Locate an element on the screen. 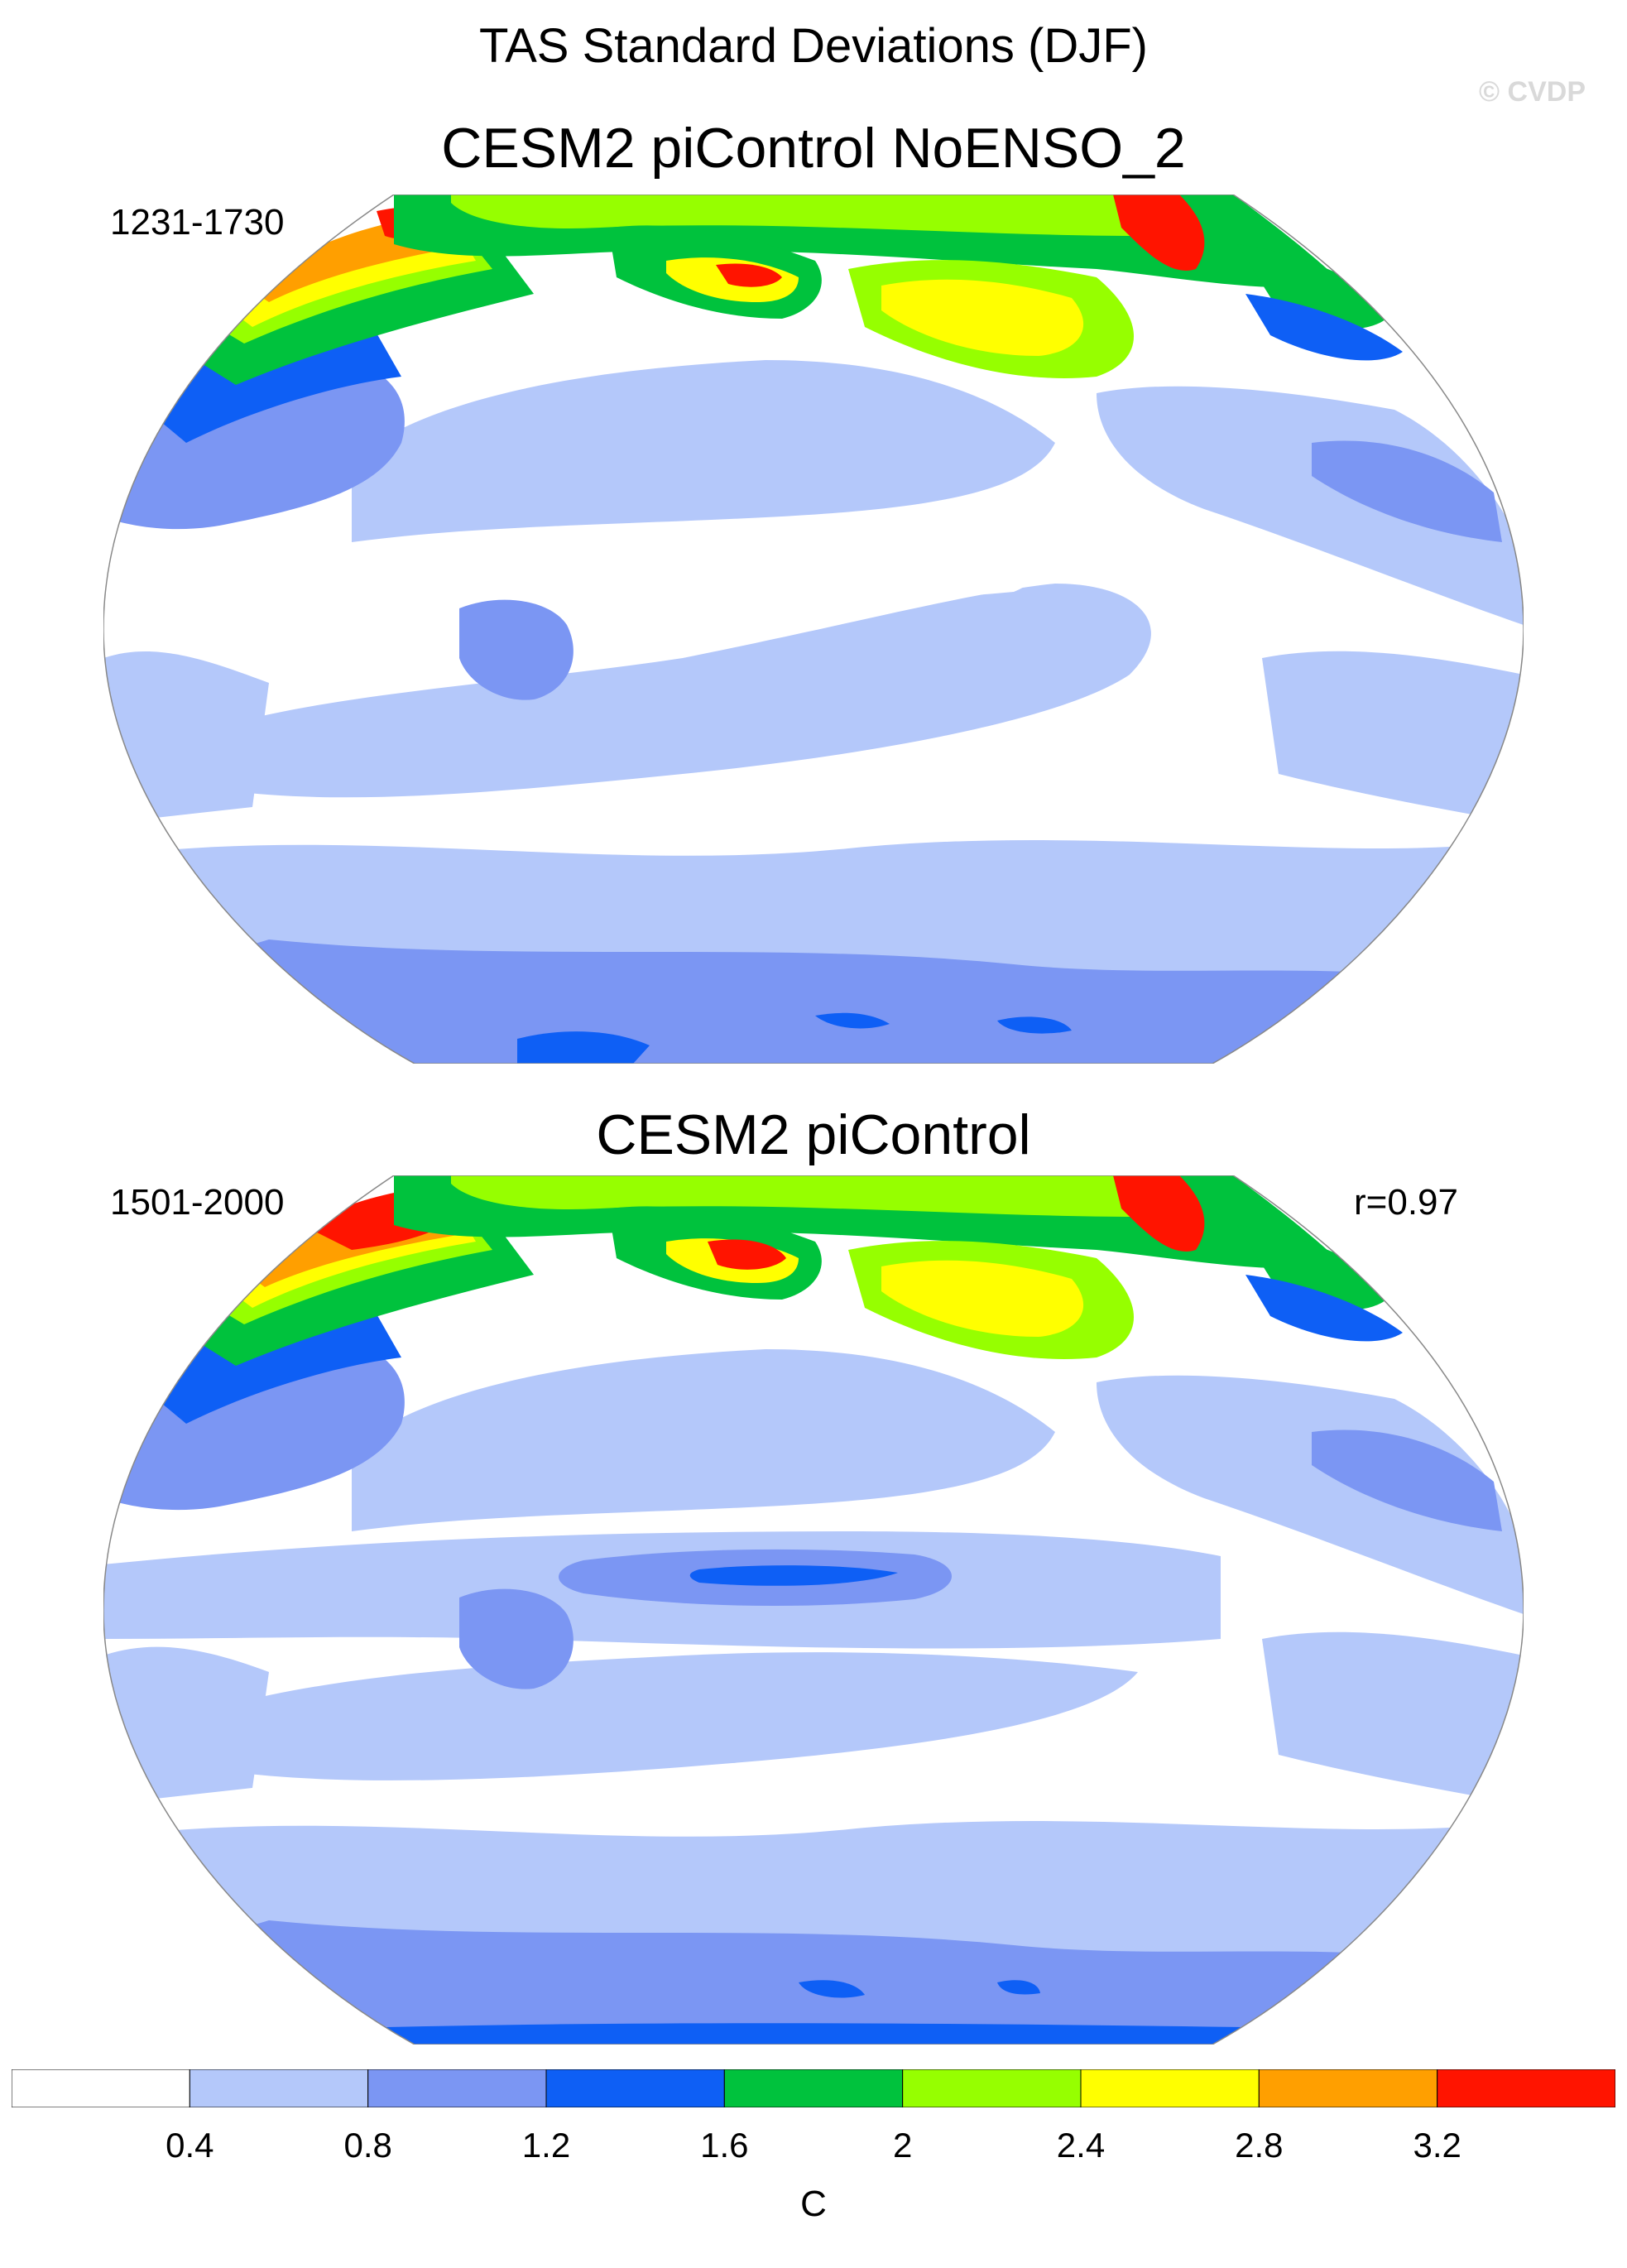  tropical-pacific-blue is located at coordinates (793, 1575).